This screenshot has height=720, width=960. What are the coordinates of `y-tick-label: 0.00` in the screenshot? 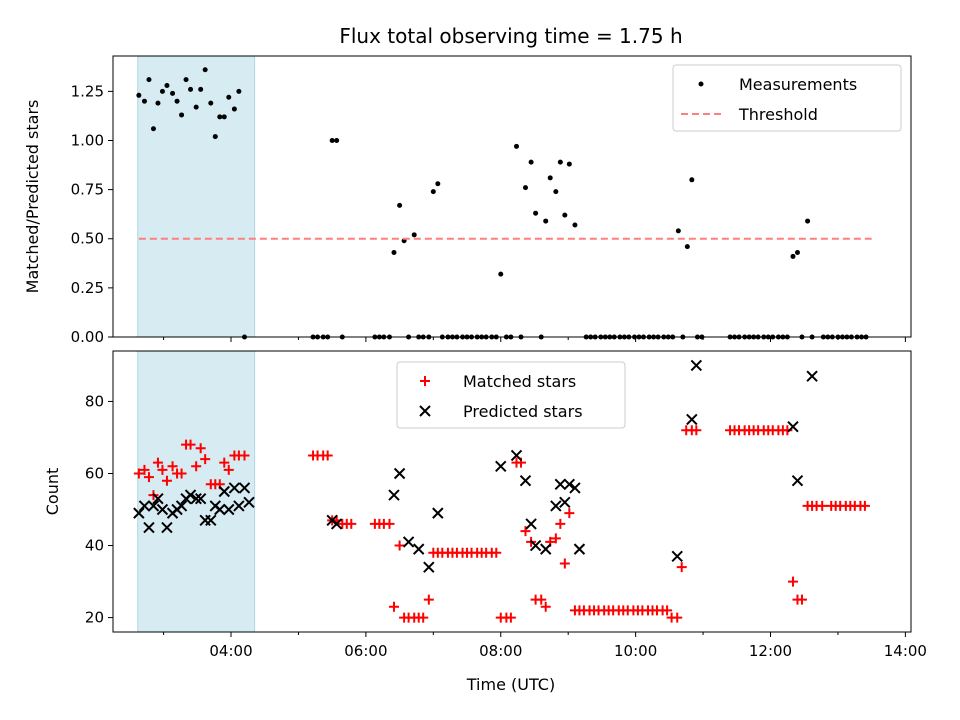 It's located at (87, 337).